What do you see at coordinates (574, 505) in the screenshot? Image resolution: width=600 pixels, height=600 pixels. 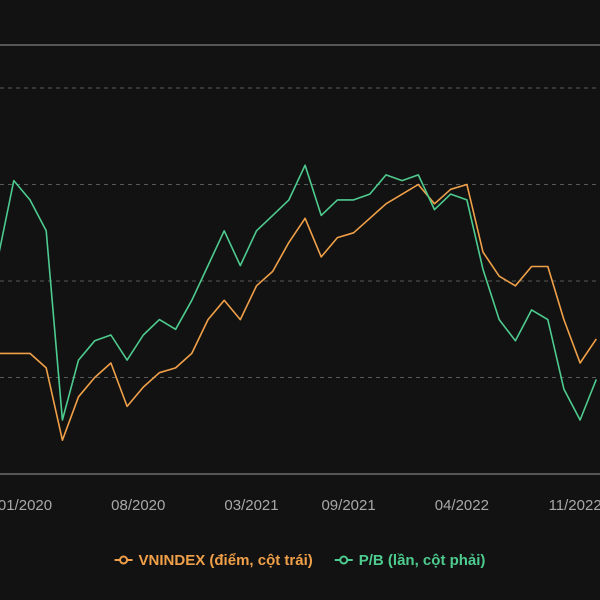 I see `x-tick-label: 11/2022` at bounding box center [574, 505].